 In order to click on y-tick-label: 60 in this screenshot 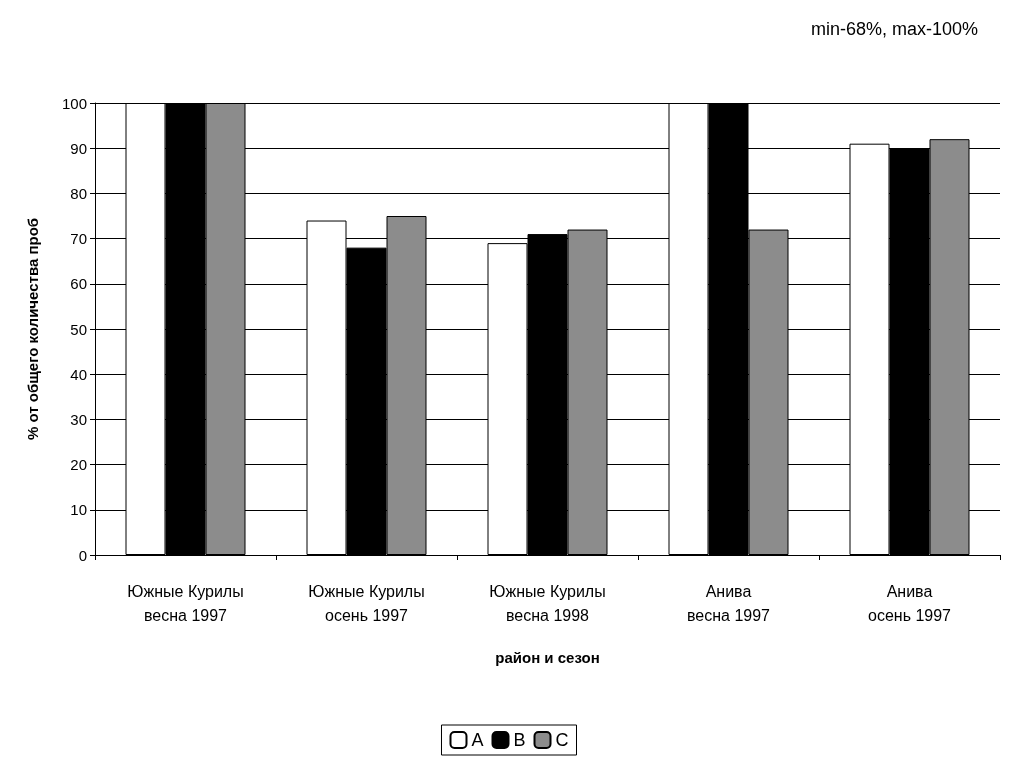, I will do `click(78, 284)`.